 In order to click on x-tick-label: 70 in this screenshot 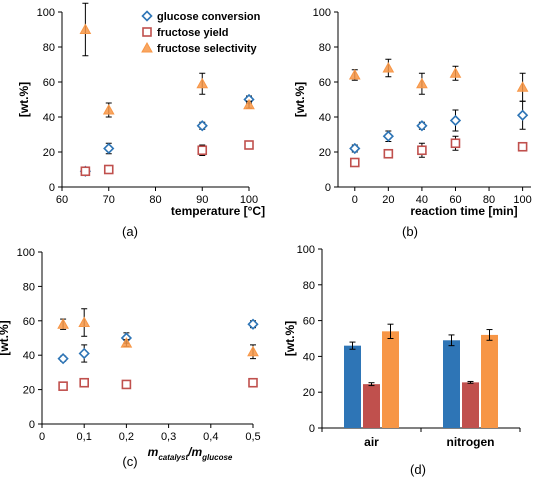, I will do `click(109, 200)`.